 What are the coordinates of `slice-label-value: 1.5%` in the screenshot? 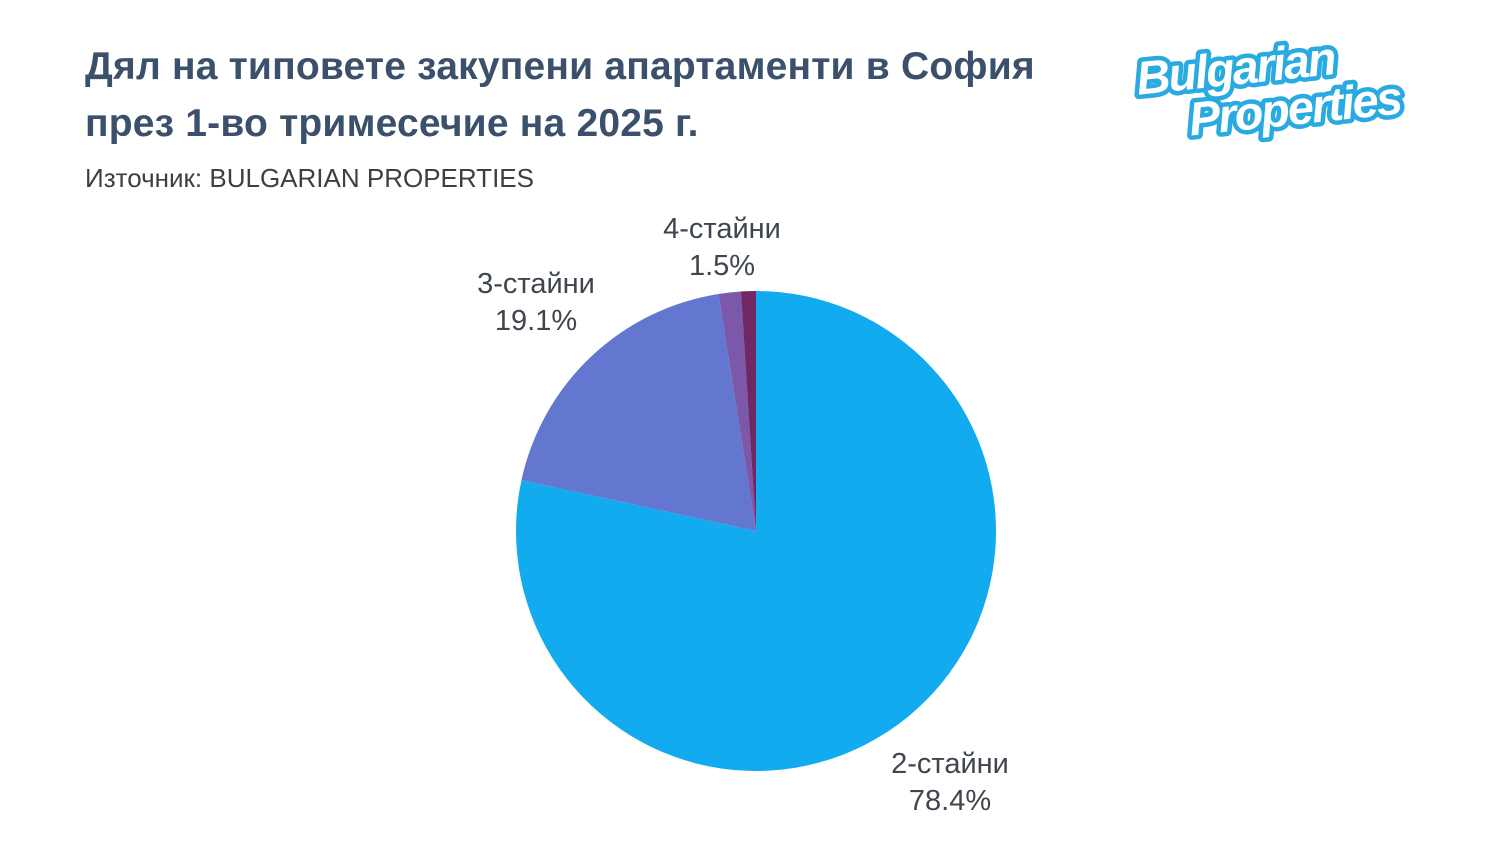 It's located at (722, 266).